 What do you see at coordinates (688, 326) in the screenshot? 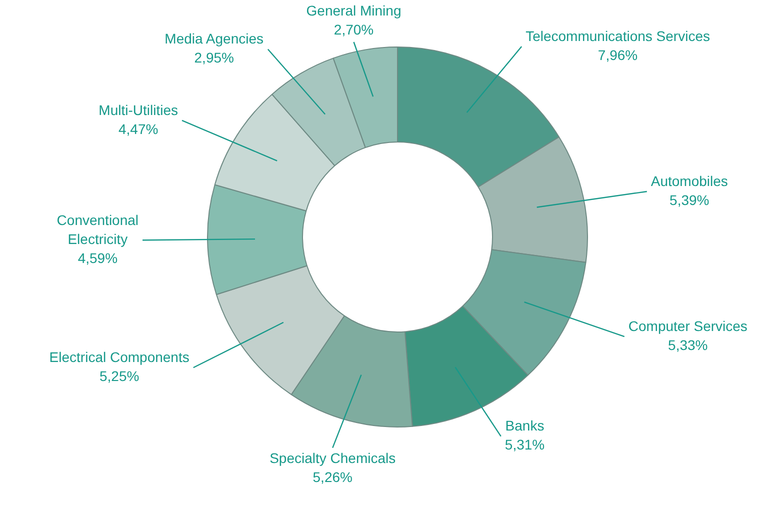
I see `slice-label: Computer Services` at bounding box center [688, 326].